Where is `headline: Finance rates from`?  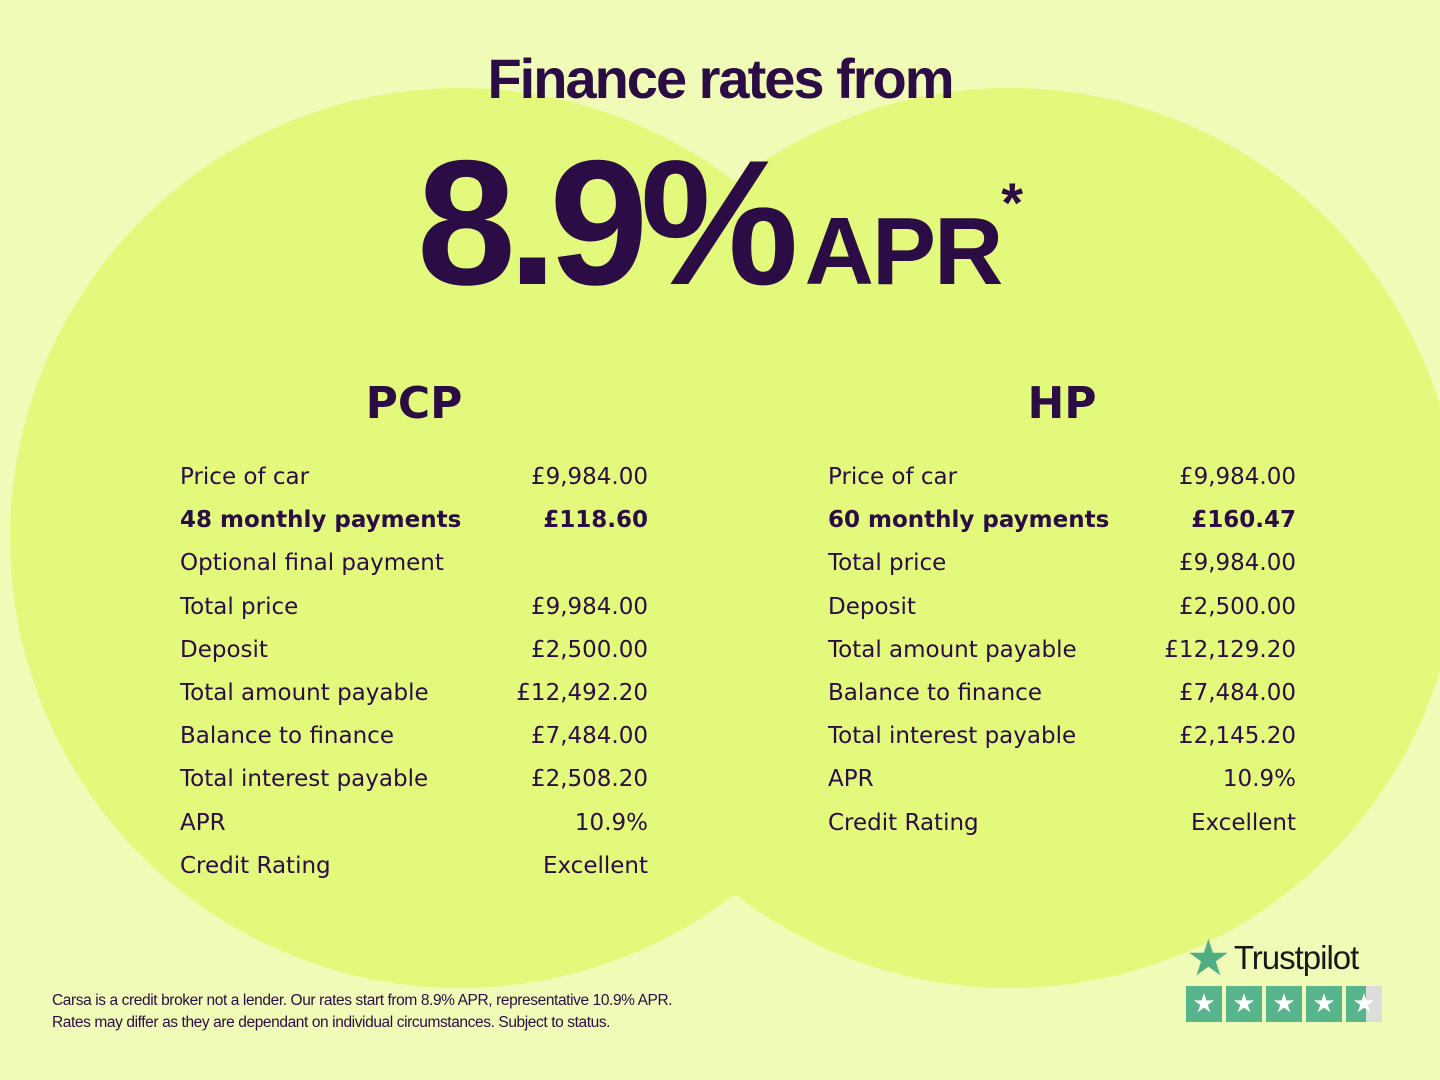 headline: Finance rates from is located at coordinates (720, 78).